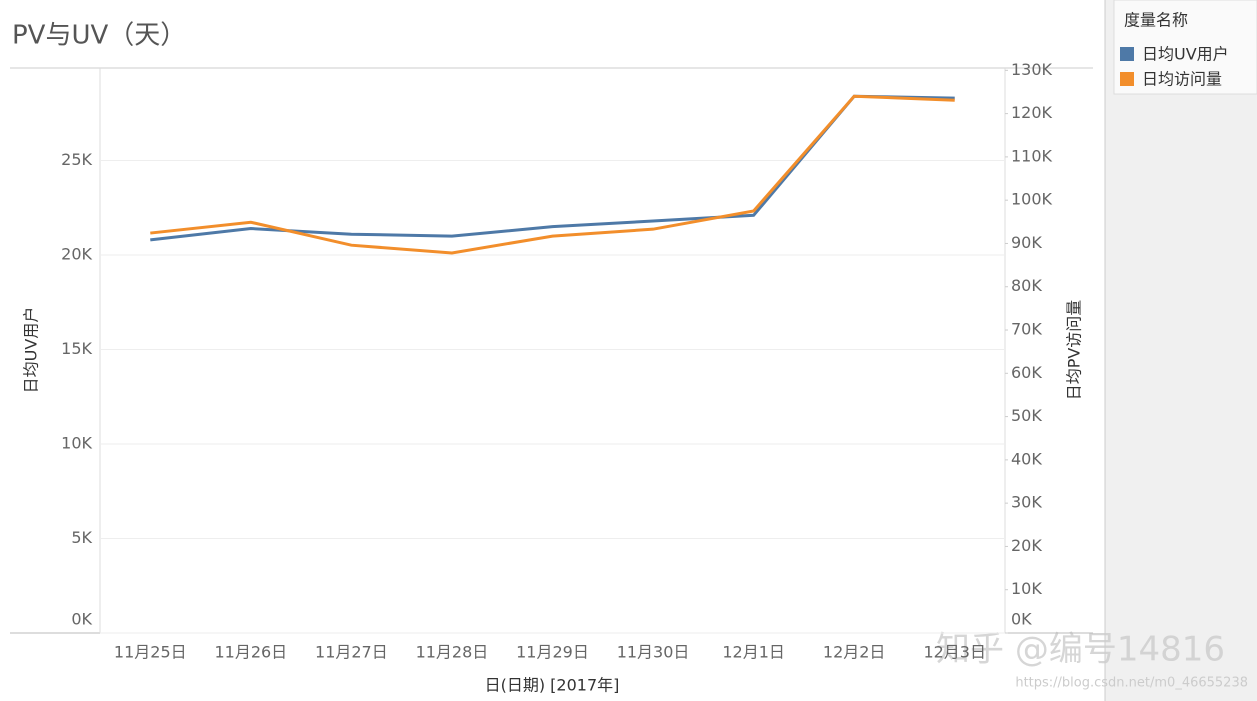 Image resolution: width=1257 pixels, height=701 pixels. What do you see at coordinates (1026, 588) in the screenshot?
I see `y2-tick-label: 10K` at bounding box center [1026, 588].